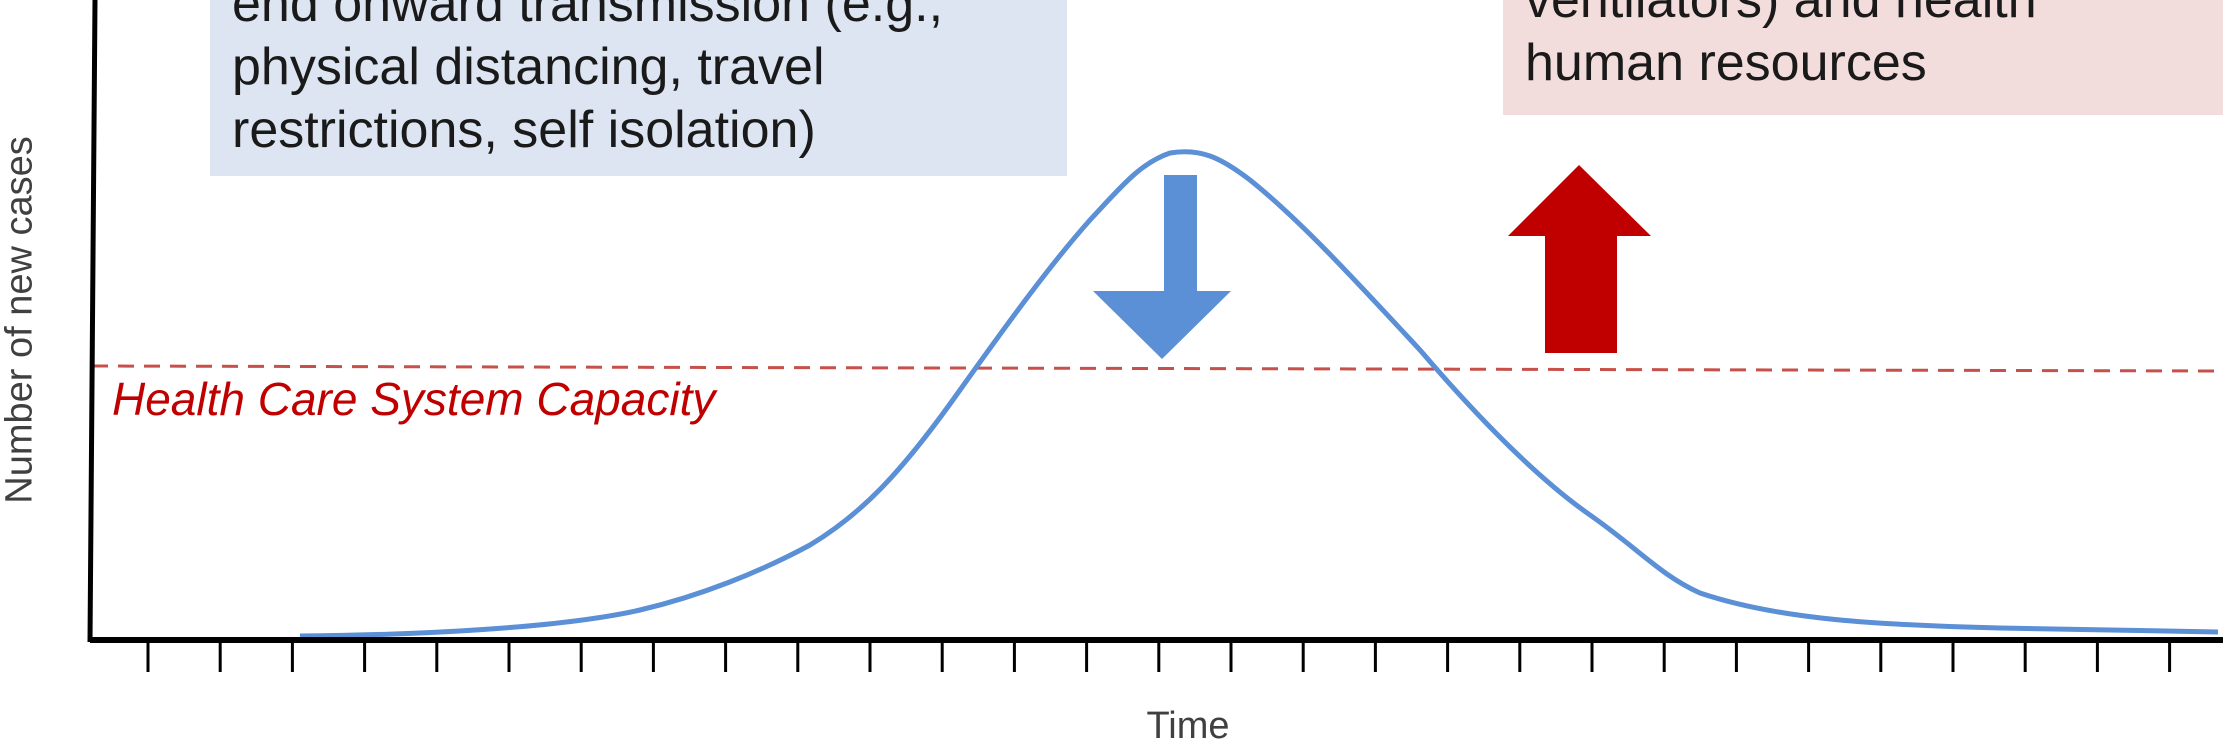  What do you see at coordinates (1159, 656) in the screenshot?
I see `x-axis-ticks` at bounding box center [1159, 656].